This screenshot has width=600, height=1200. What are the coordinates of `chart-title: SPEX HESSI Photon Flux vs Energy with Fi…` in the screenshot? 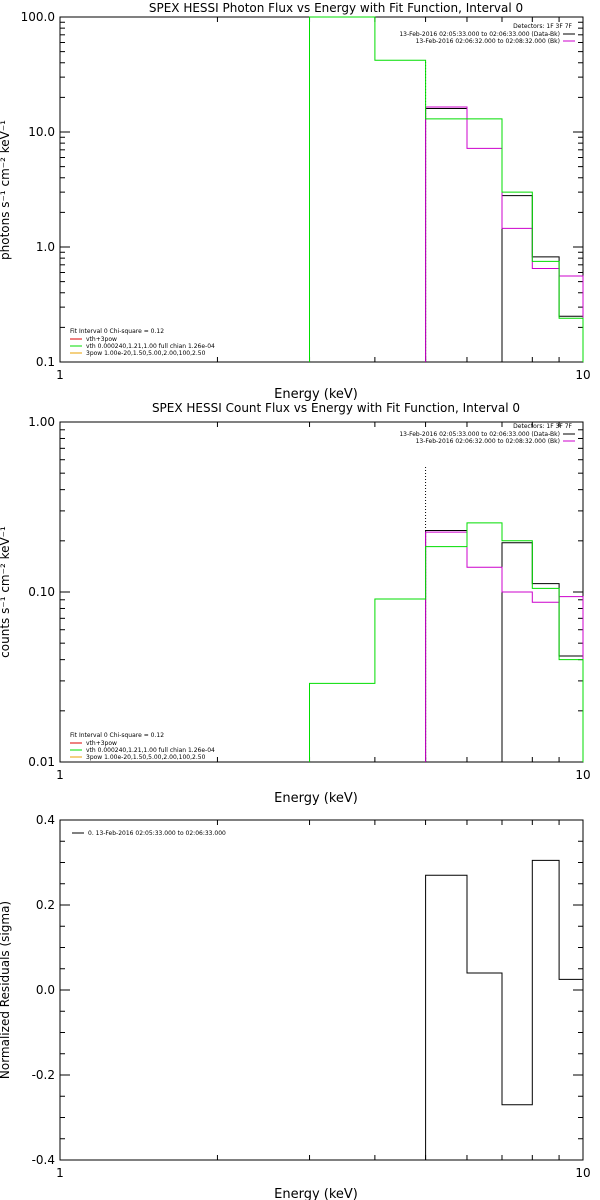 It's located at (336, 8).